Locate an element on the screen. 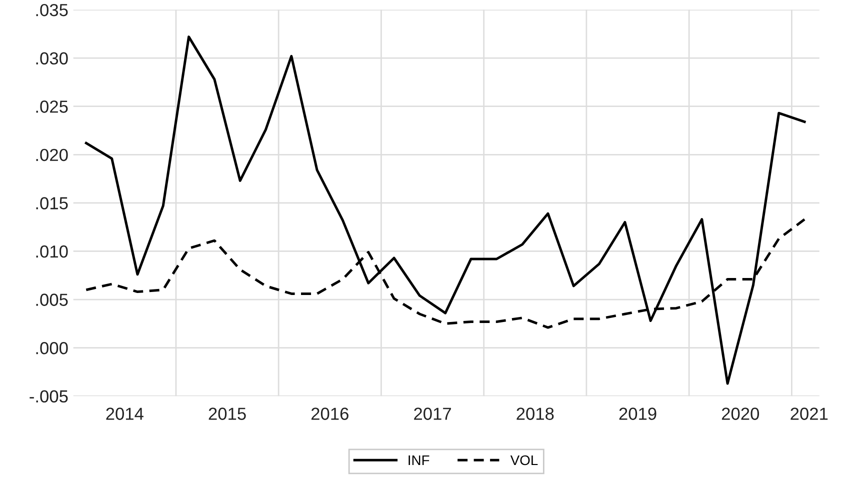  y-tick-label: .020 is located at coordinates (52, 155).